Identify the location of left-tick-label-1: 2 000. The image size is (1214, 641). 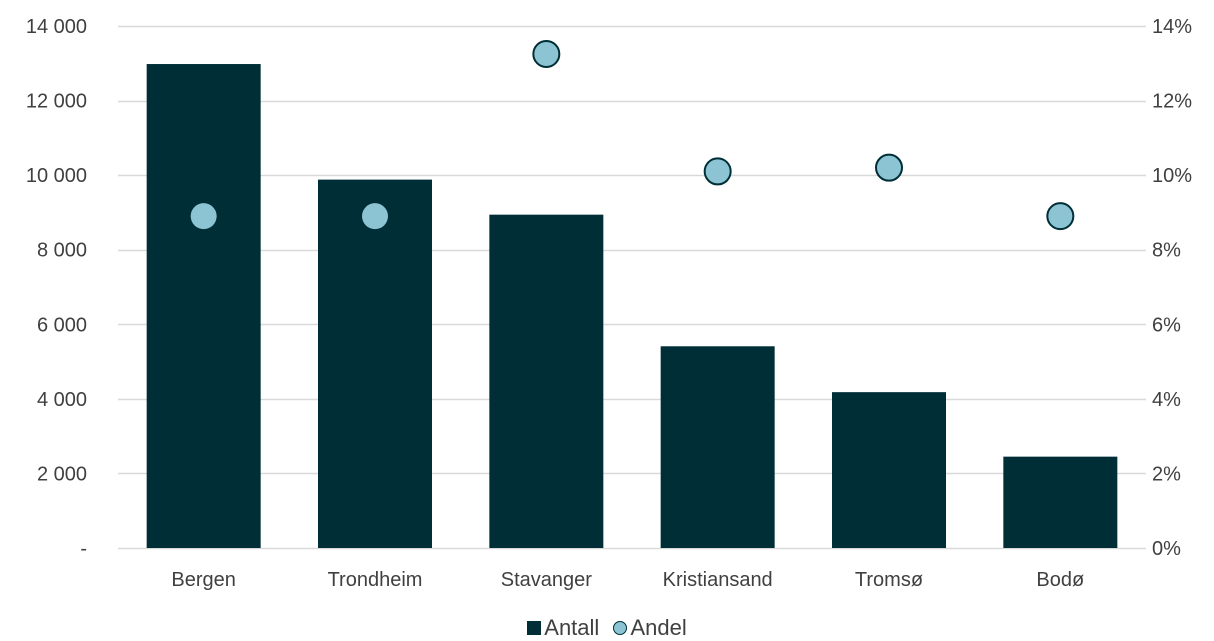
(62, 474).